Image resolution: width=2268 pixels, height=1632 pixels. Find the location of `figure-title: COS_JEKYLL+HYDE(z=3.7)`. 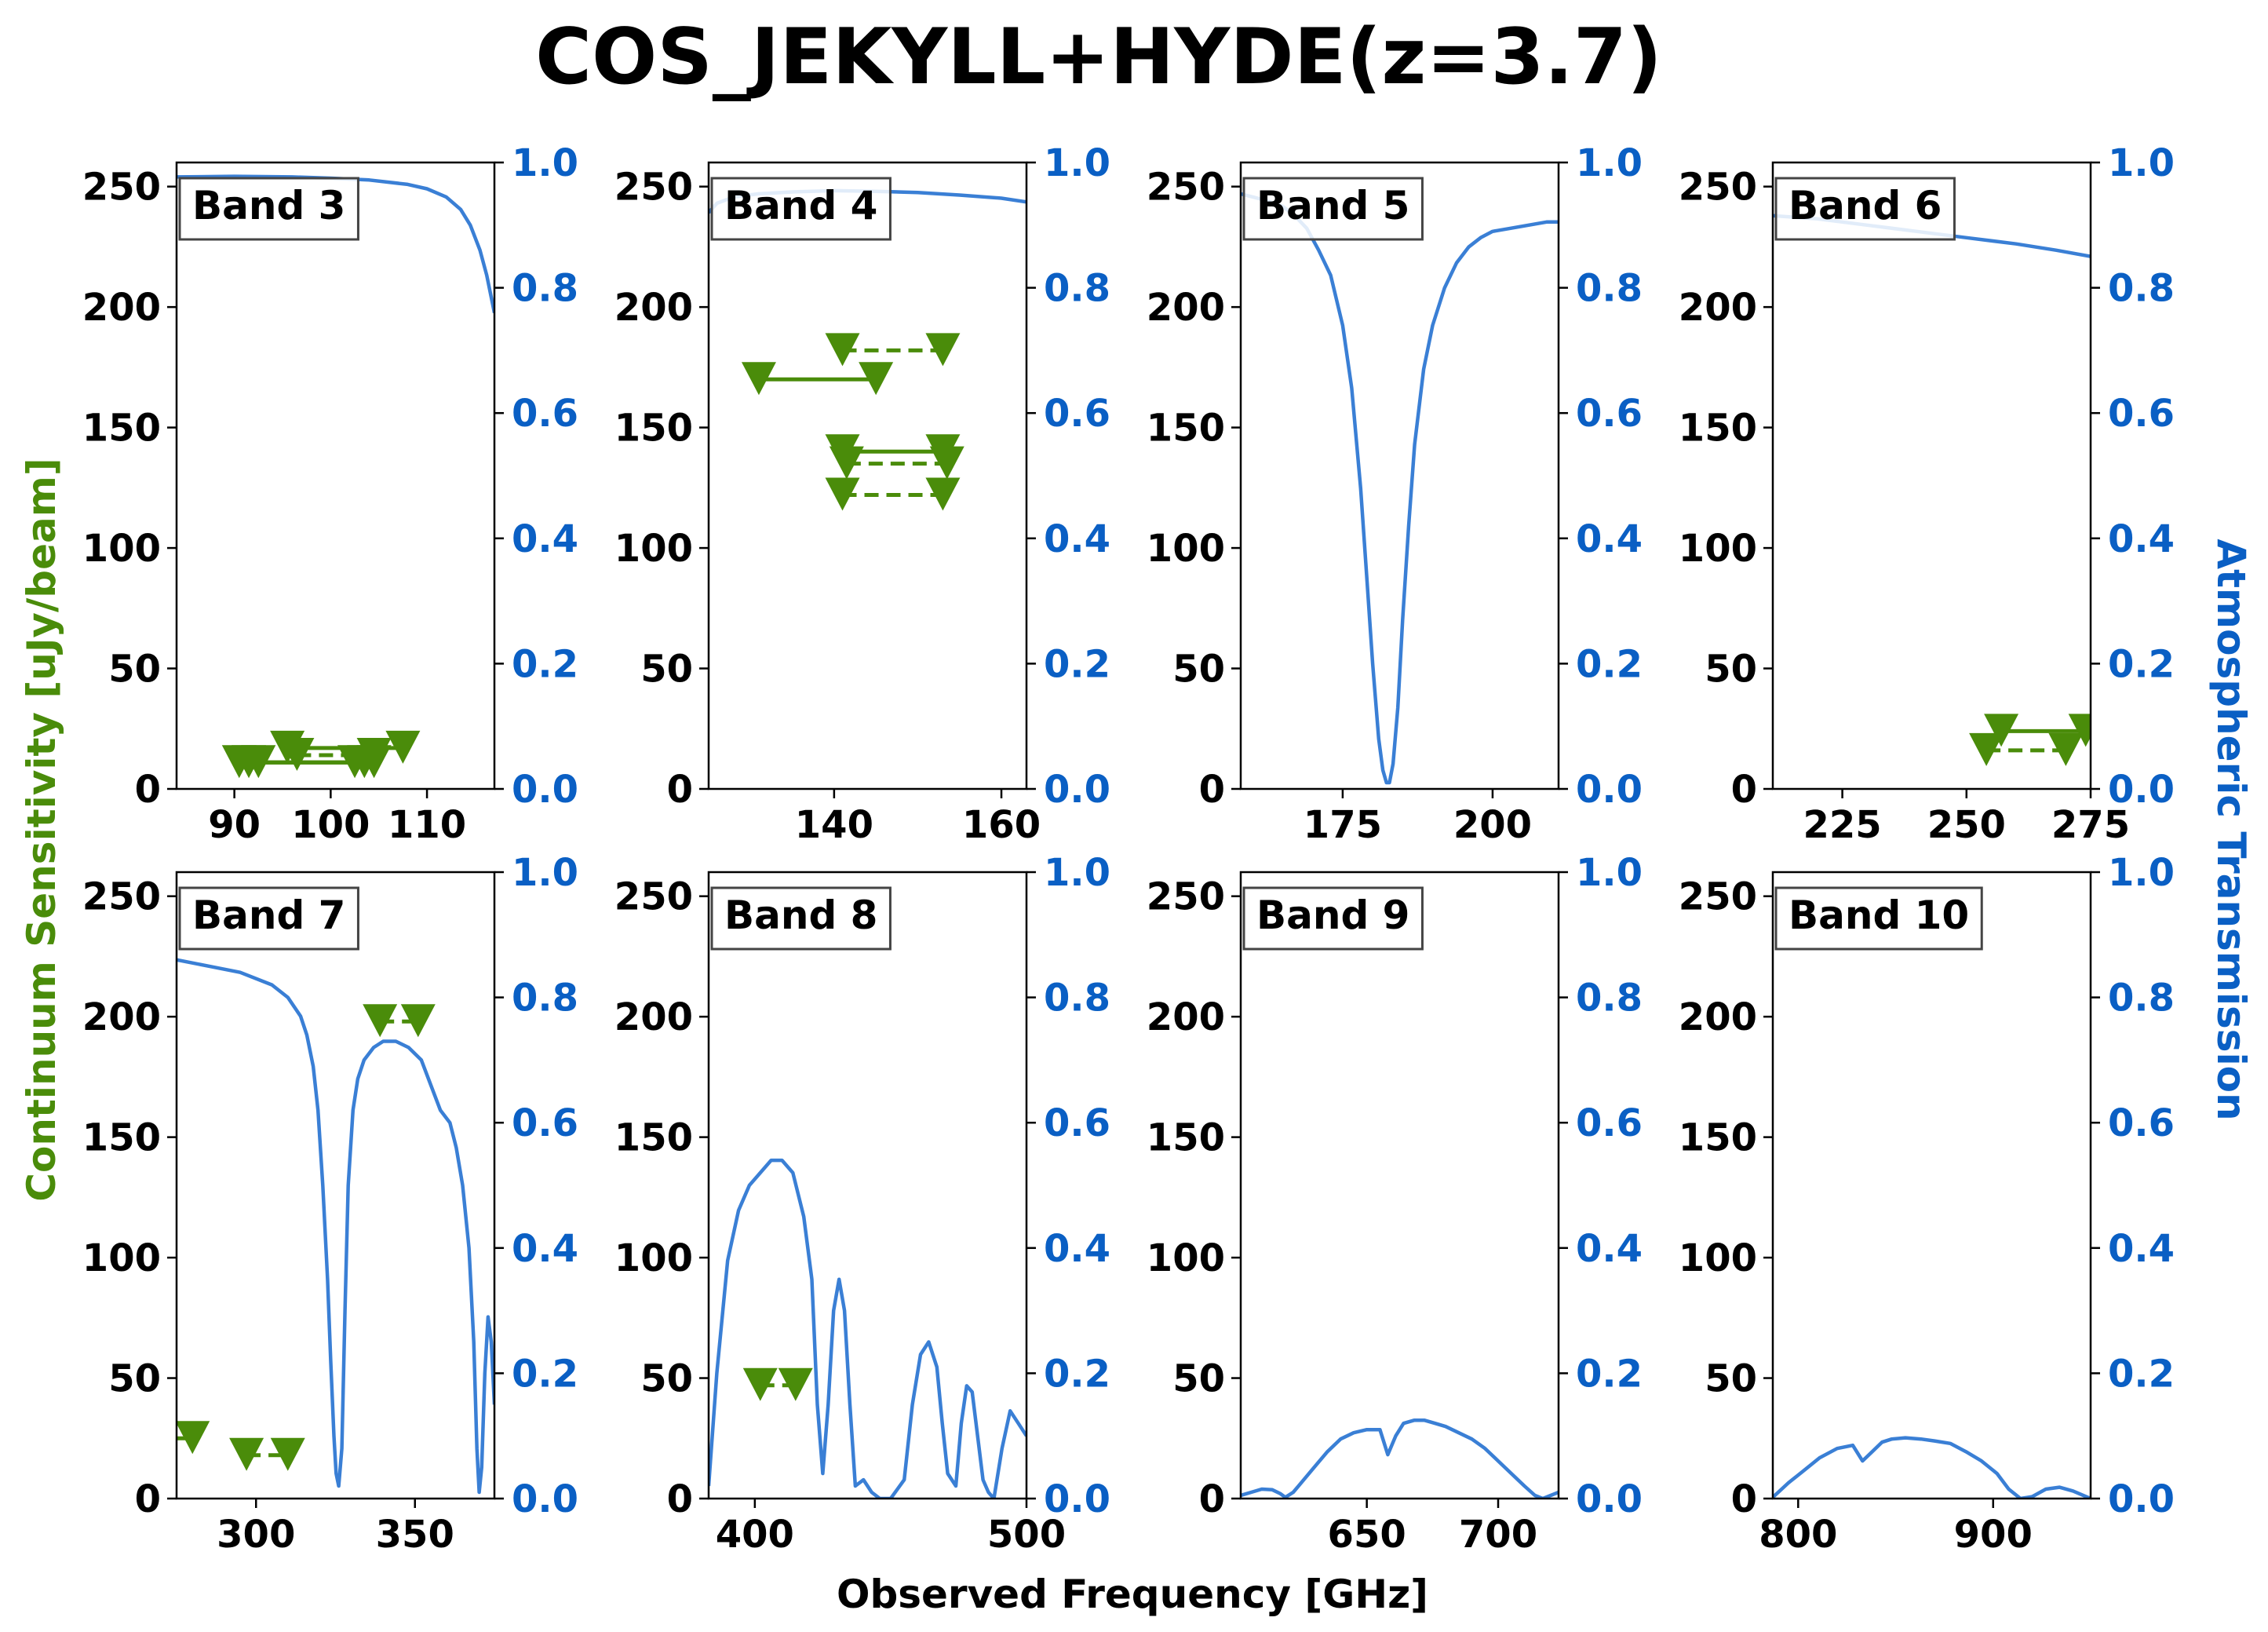

figure-title: COS_JEKYLL+HYDE(z=3.7) is located at coordinates (1098, 57).